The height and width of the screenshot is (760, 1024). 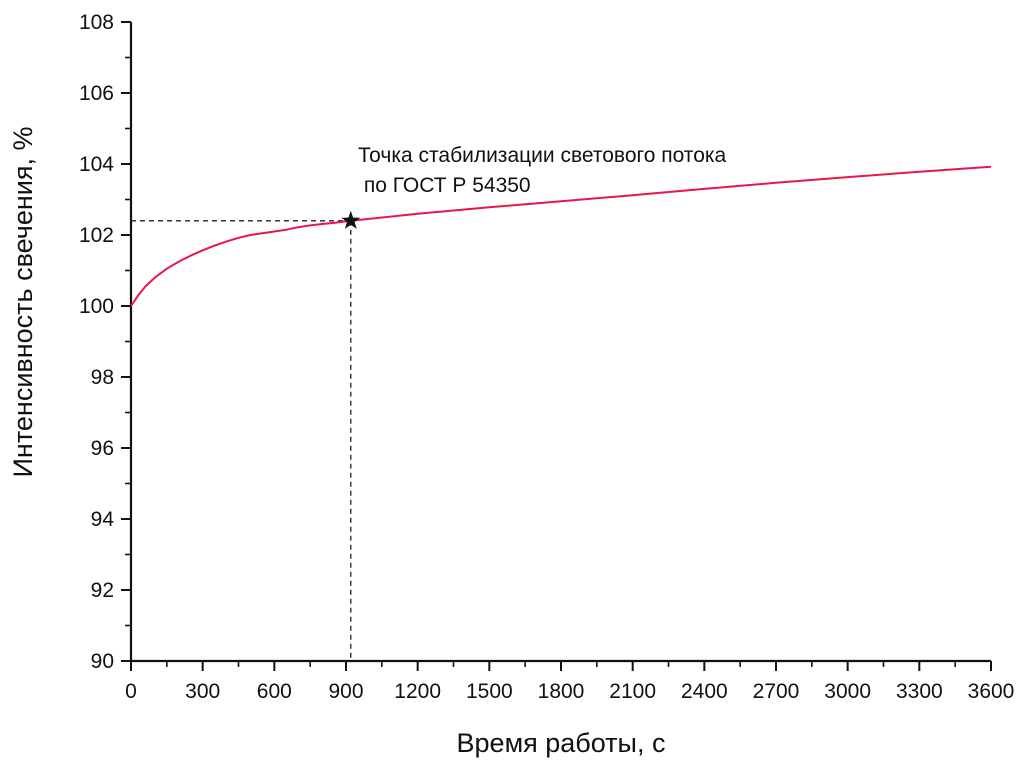 I want to click on x-tick-label: 3600, so click(x=991, y=691).